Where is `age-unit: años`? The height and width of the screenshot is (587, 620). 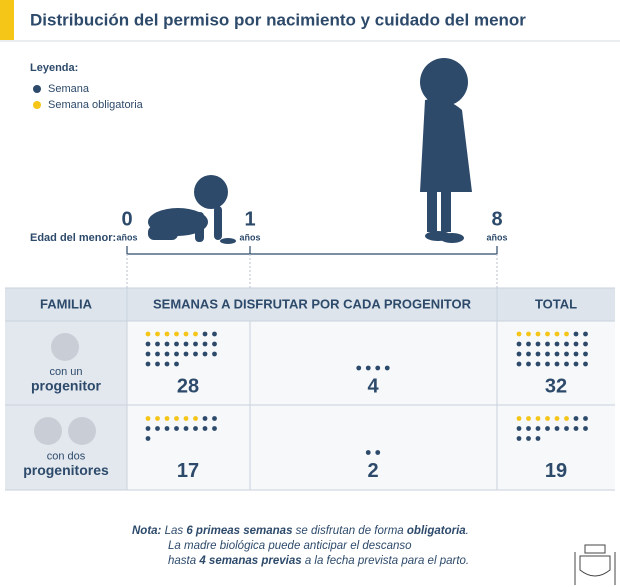
age-unit: años is located at coordinates (126, 237).